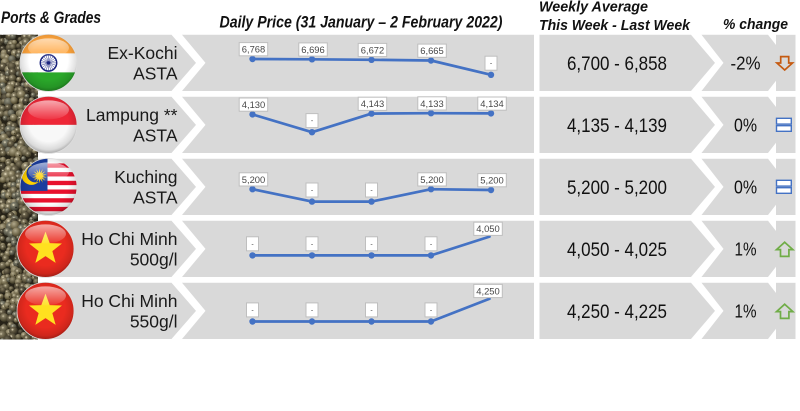  What do you see at coordinates (253, 49) in the screenshot?
I see `svg-text: 6,768` at bounding box center [253, 49].